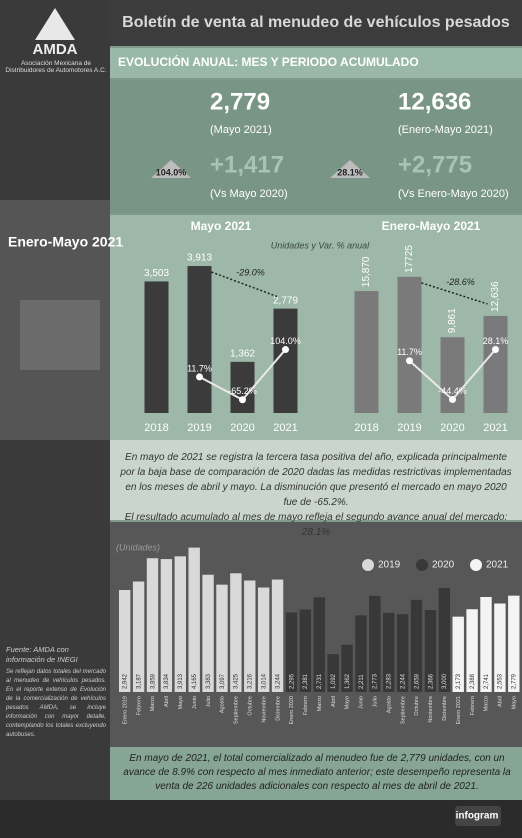  I want to click on bar-label: 15,870, so click(366, 271).